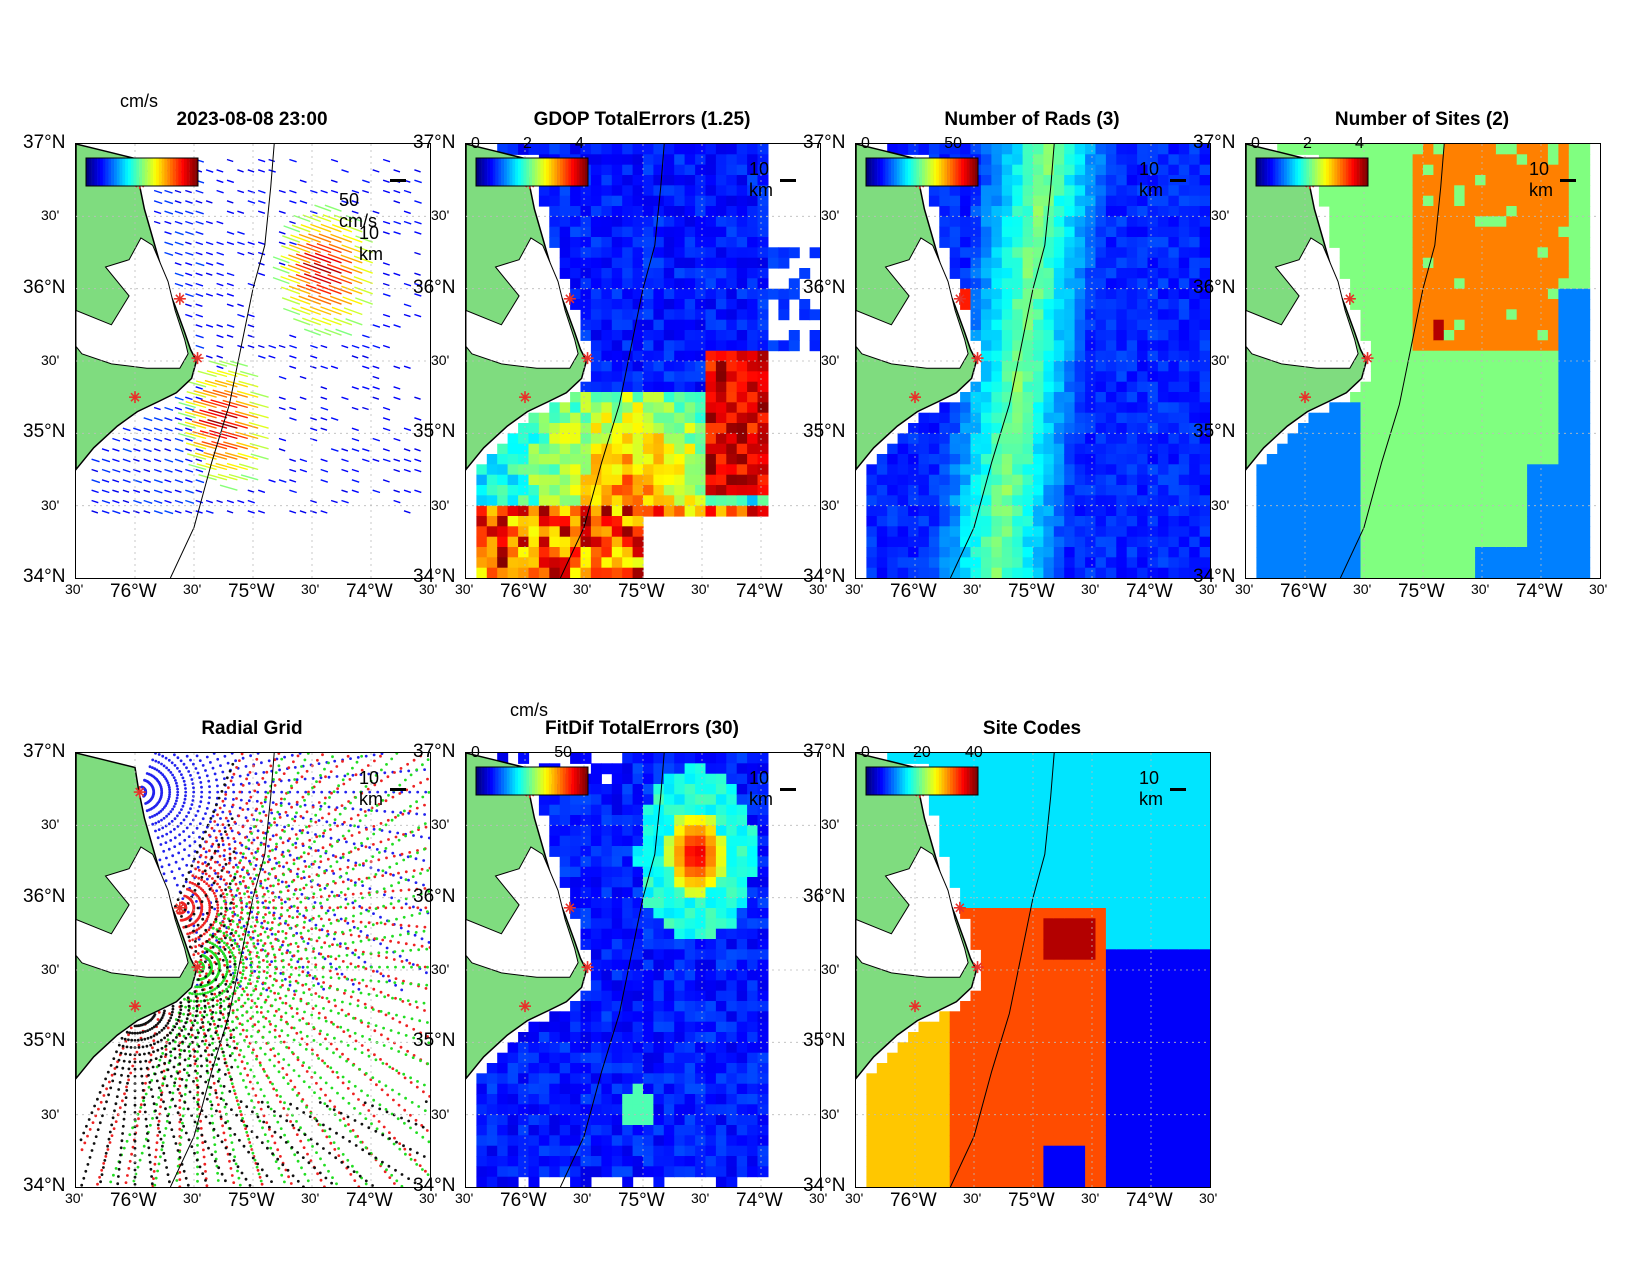  I want to click on lon-tick-label: 74°W, so click(369, 1200).